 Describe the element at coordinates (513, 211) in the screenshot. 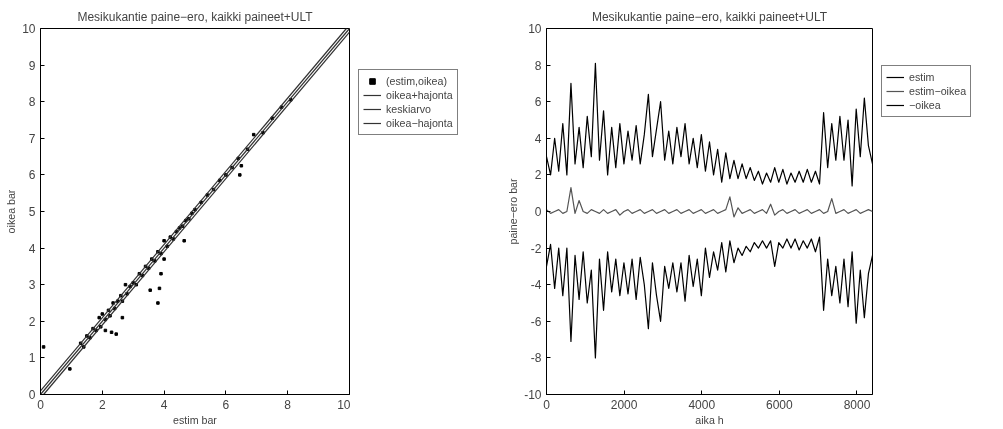

I see `y-axis-title: paine−ero bar` at that location.